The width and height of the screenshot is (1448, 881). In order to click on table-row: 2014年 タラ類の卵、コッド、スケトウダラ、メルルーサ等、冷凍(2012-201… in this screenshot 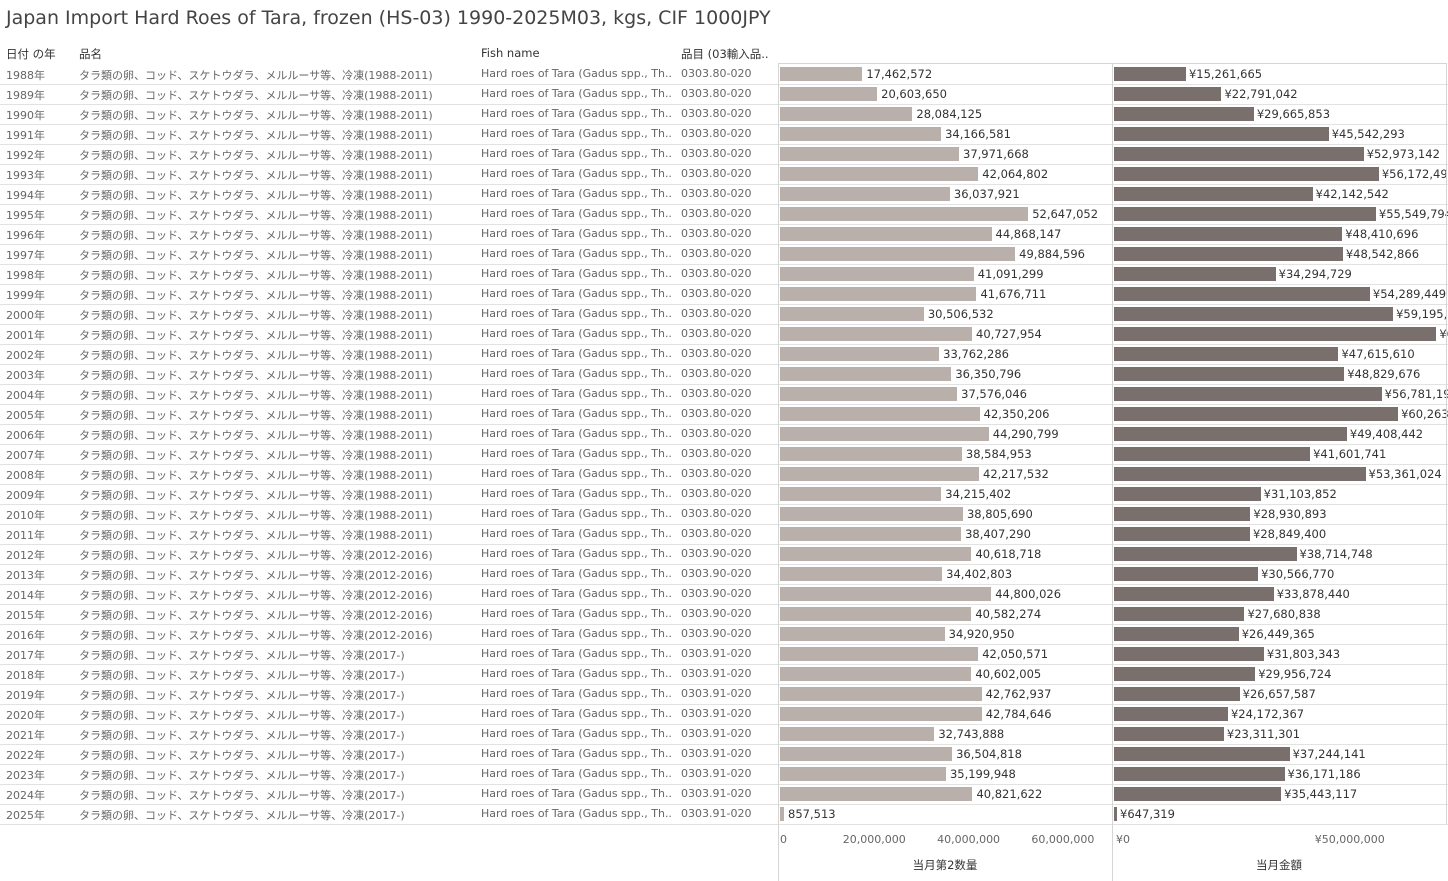, I will do `click(724, 594)`.